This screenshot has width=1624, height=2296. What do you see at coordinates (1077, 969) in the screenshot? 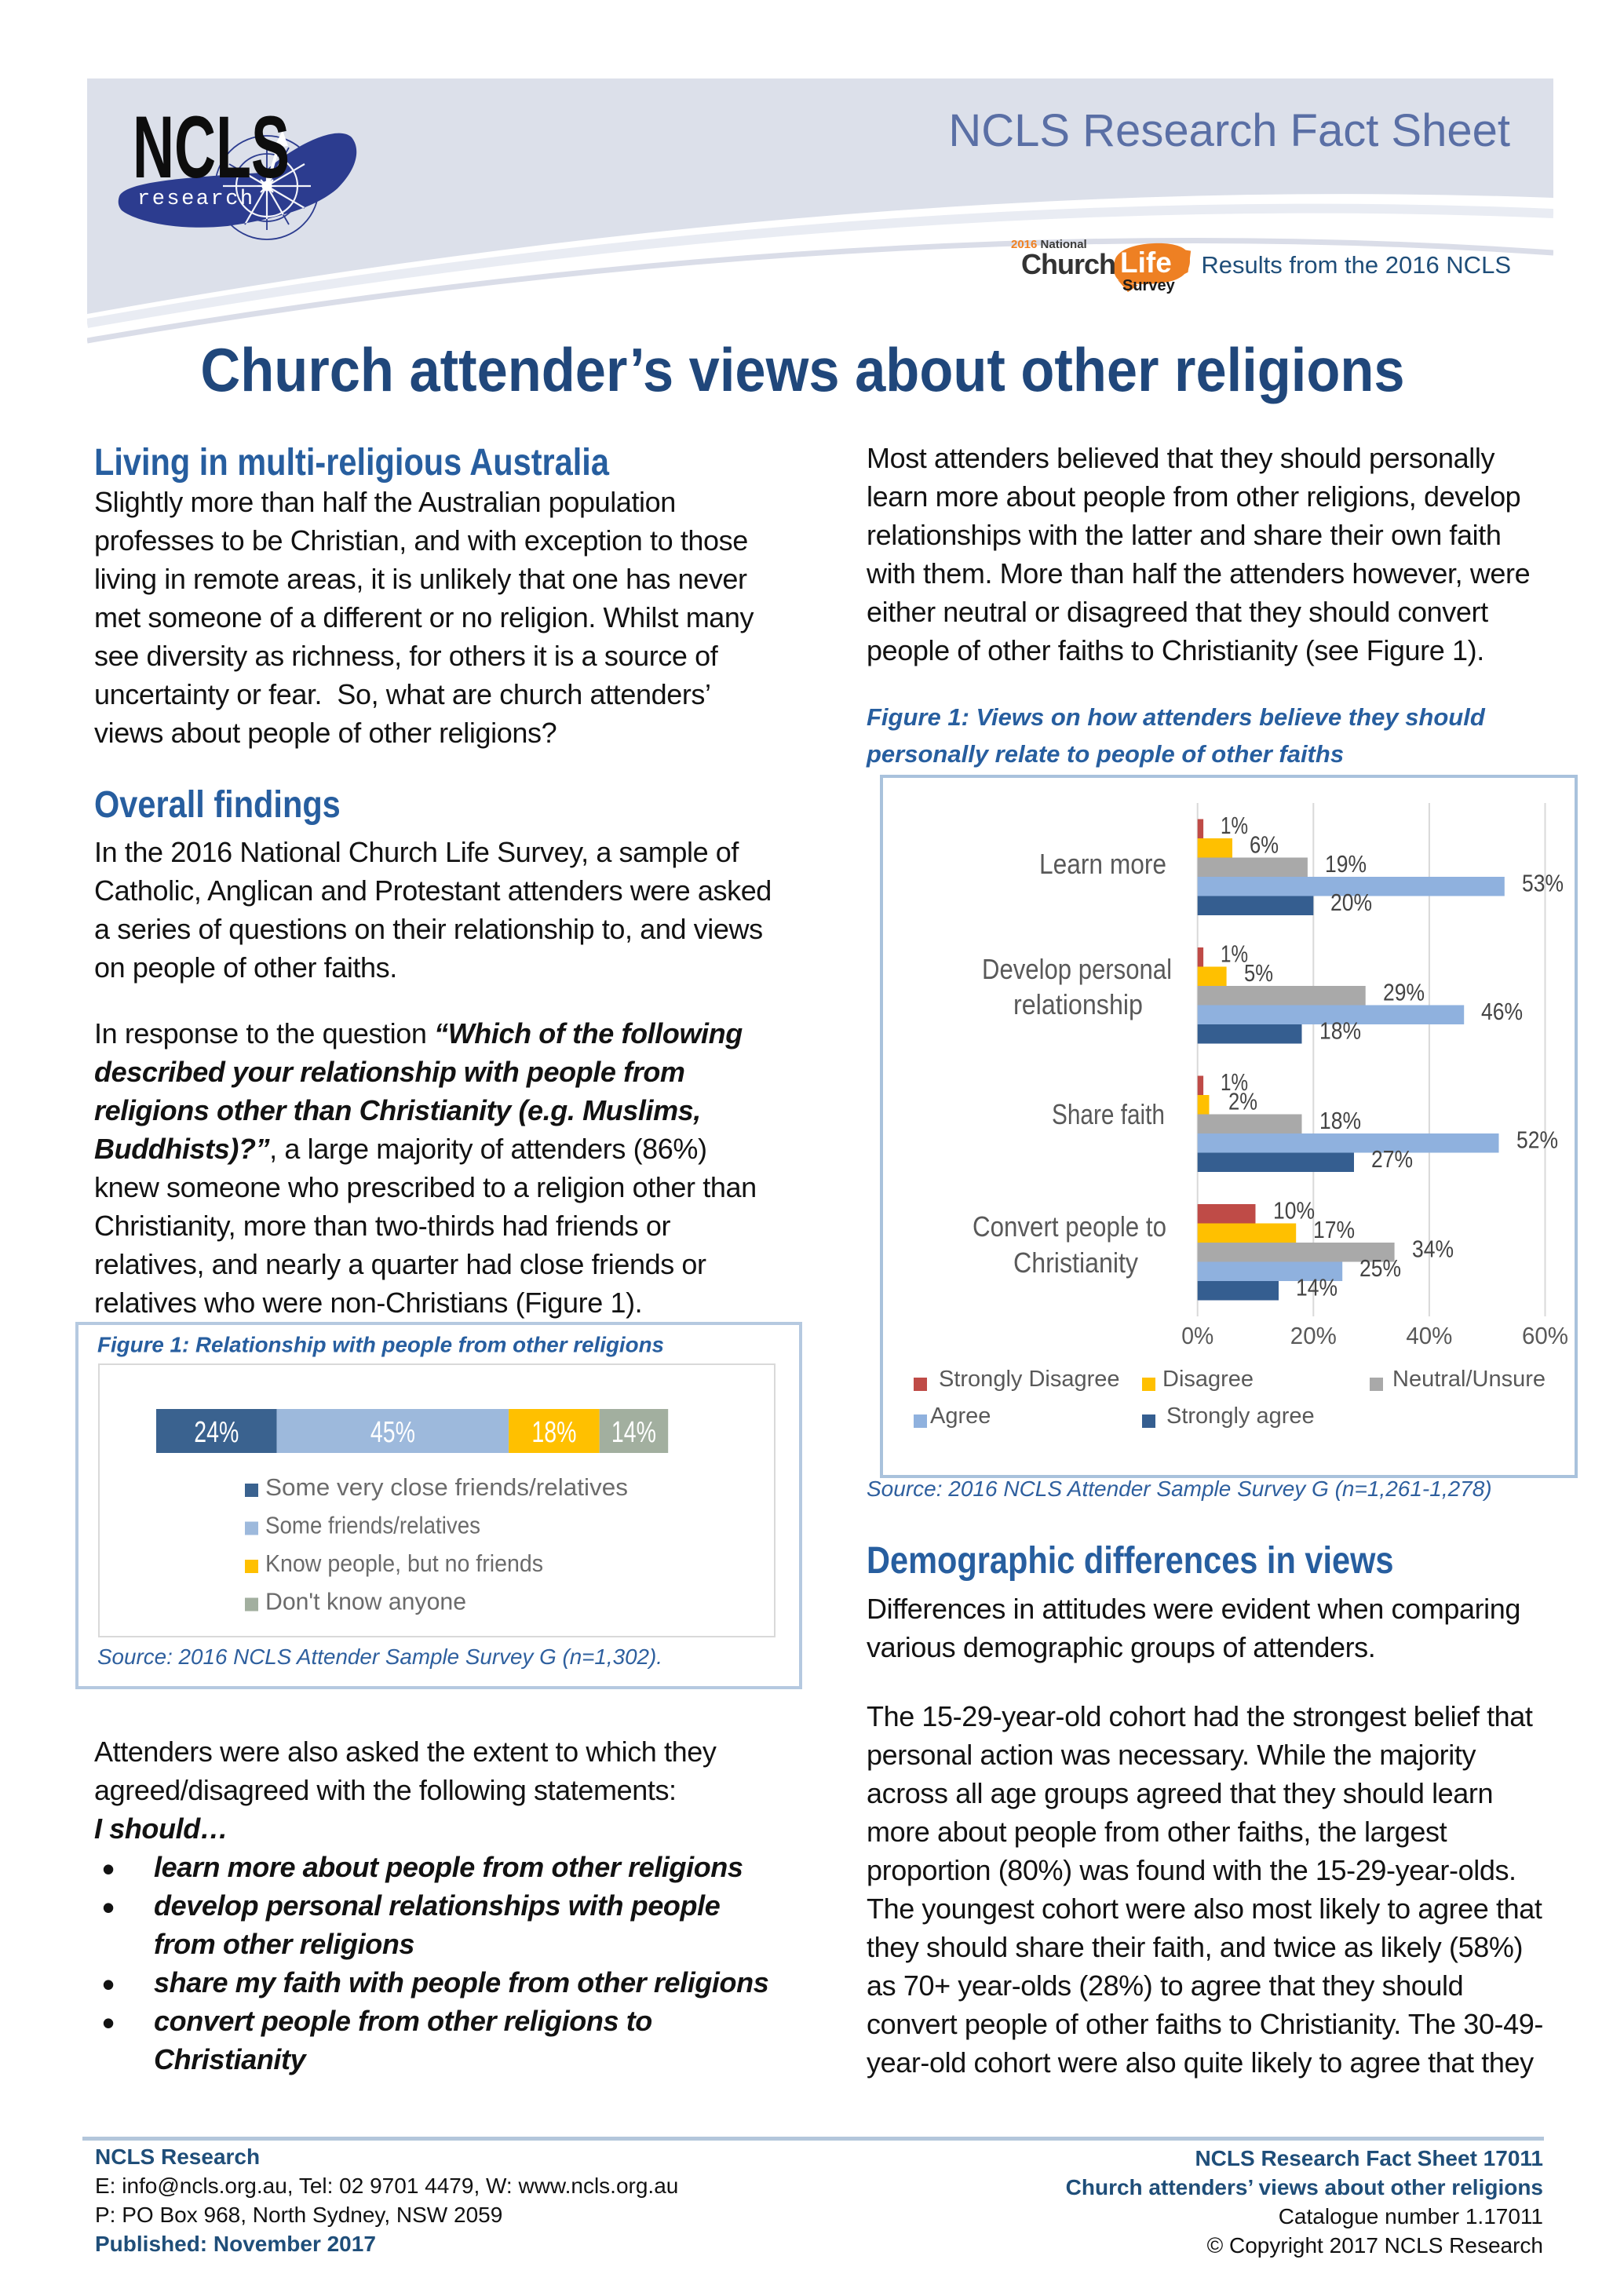
I see `svg-text: Develop personal` at bounding box center [1077, 969].